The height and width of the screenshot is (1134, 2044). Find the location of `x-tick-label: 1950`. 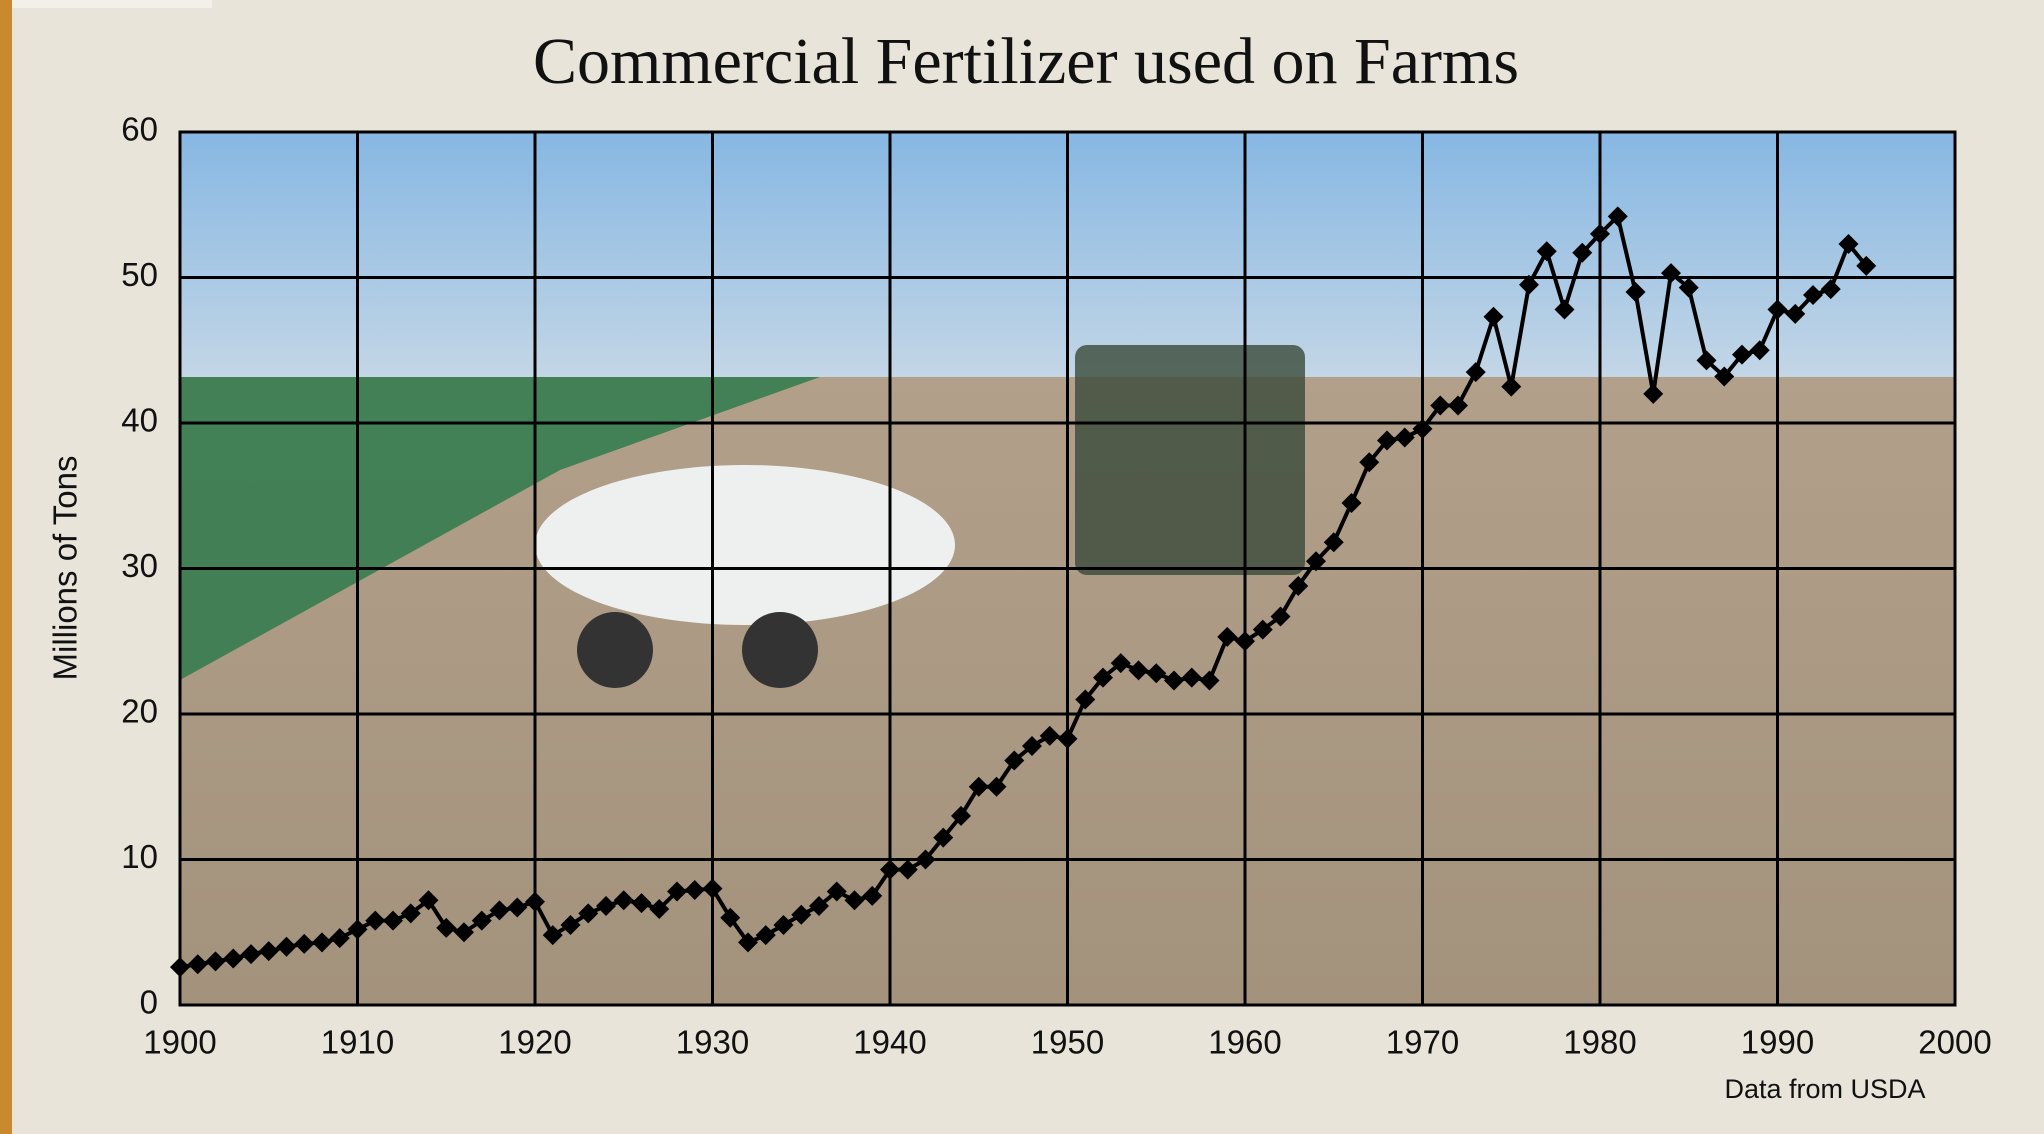

x-tick-label: 1950 is located at coordinates (1067, 1042).